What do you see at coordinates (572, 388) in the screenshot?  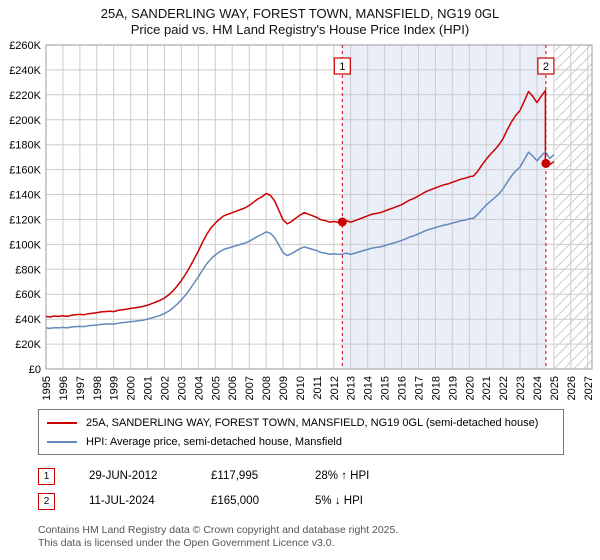 I see `svg-text: 2026` at bounding box center [572, 388].